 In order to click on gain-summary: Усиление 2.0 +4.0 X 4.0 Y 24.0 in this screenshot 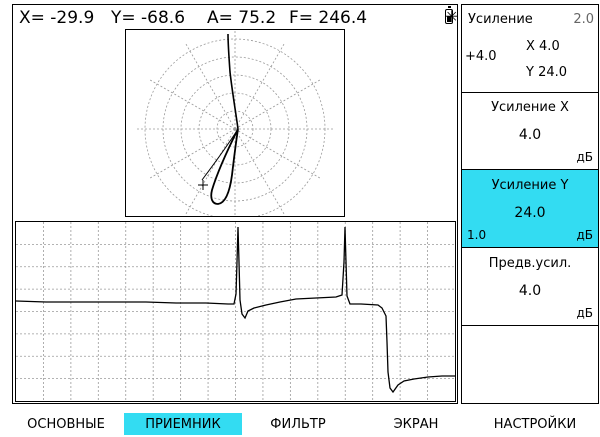, I will do `click(530, 49)`.